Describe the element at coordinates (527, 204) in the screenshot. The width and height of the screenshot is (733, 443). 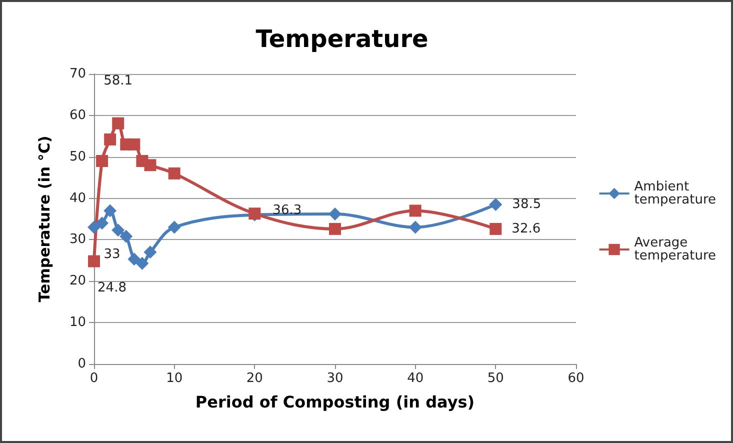
I see `data-label: 38.5` at that location.